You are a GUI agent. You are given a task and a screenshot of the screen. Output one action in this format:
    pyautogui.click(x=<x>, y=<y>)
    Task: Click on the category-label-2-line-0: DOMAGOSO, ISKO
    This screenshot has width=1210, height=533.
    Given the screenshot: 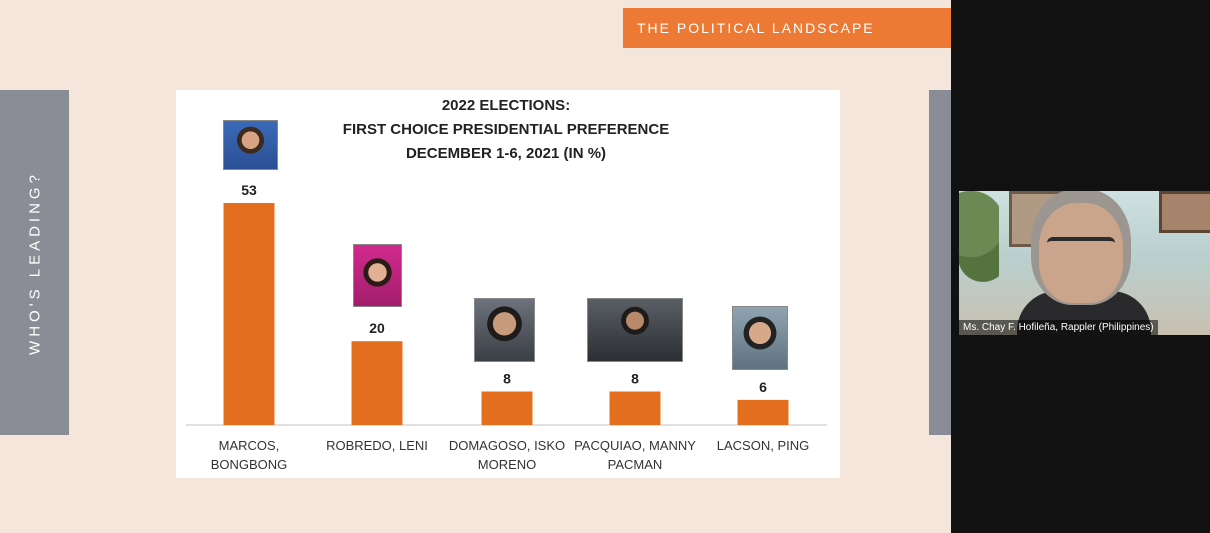 What is the action you would take?
    pyautogui.click(x=507, y=445)
    